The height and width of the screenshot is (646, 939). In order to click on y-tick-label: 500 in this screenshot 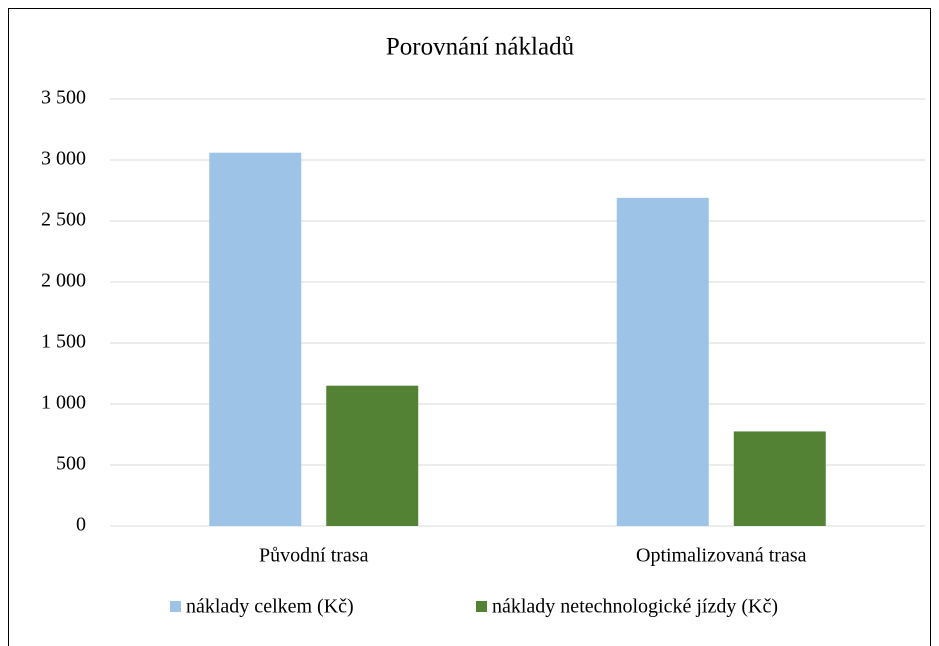, I will do `click(71, 464)`.